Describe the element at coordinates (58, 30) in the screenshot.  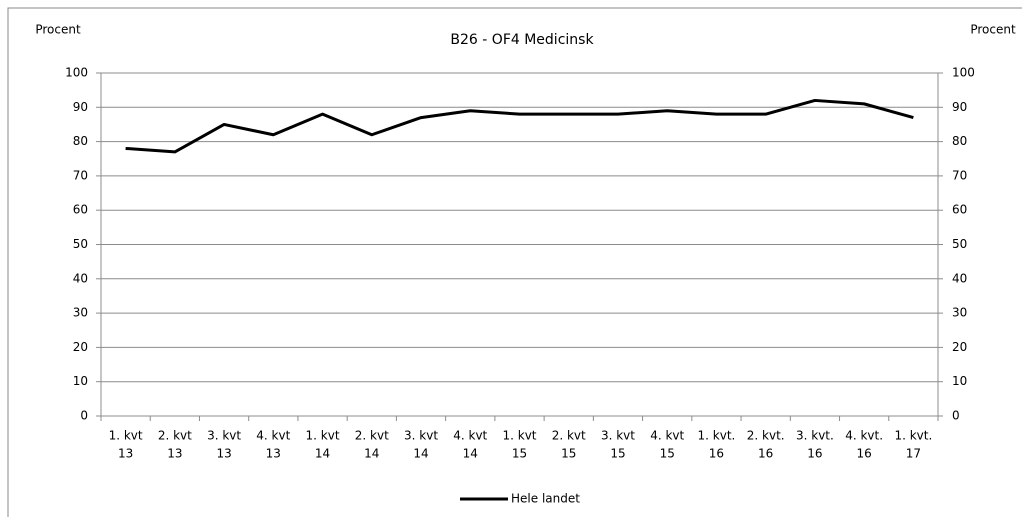
I see `y-axis-label: Procent` at that location.